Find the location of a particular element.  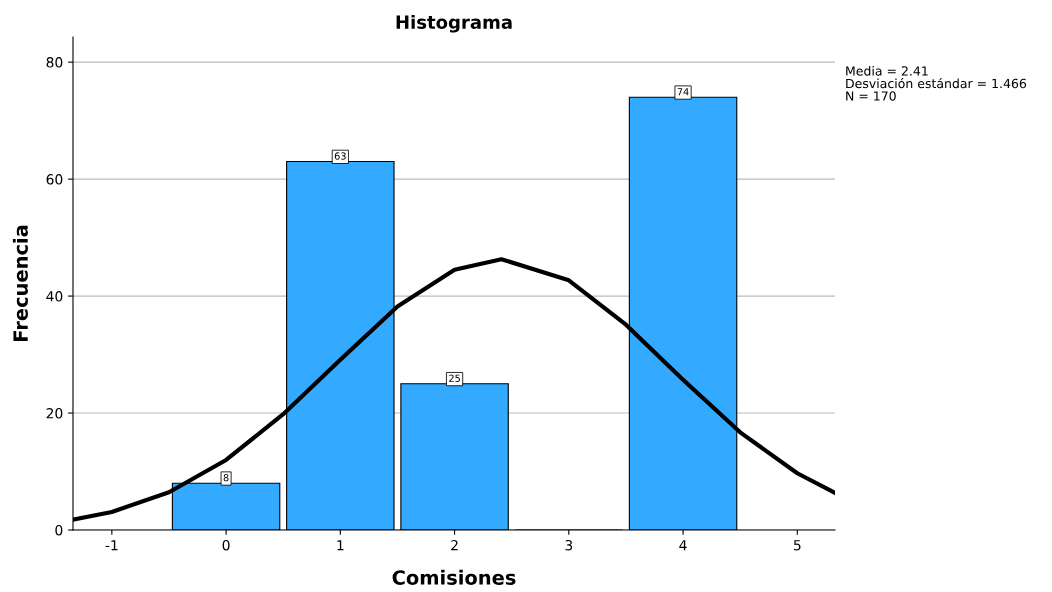

y-tick-label: 60 is located at coordinates (54, 179).